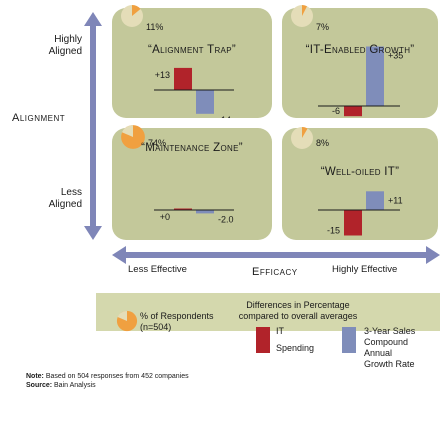 This screenshot has height=427, width=448. I want to click on bar-group: +13 -14, so click(194, 92).